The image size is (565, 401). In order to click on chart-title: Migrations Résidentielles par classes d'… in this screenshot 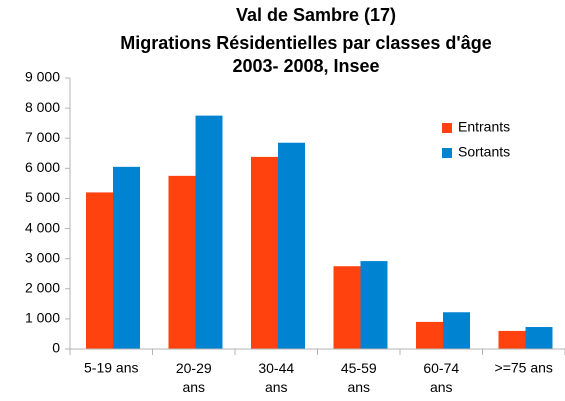, I will do `click(305, 43)`.